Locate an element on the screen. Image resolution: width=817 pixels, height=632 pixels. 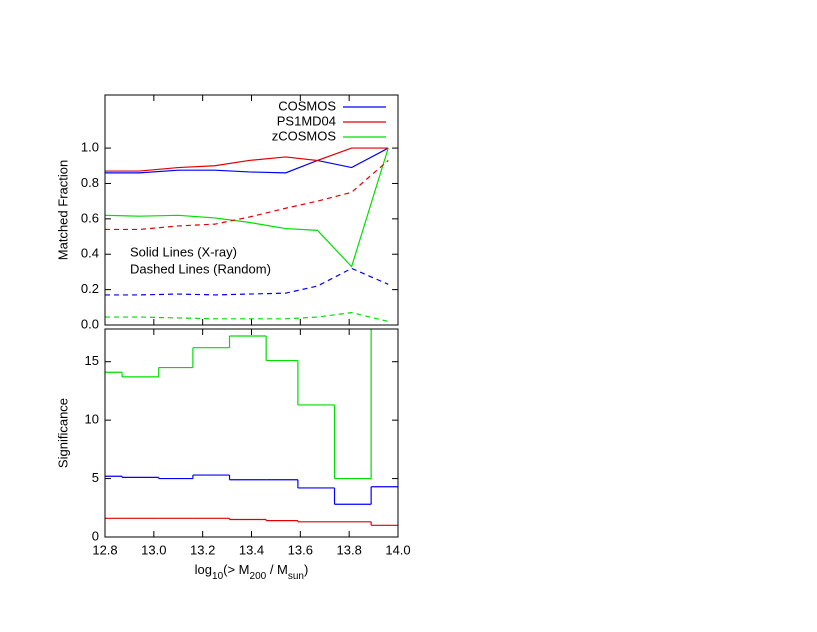
y-tick-label: 0 is located at coordinates (95, 535).